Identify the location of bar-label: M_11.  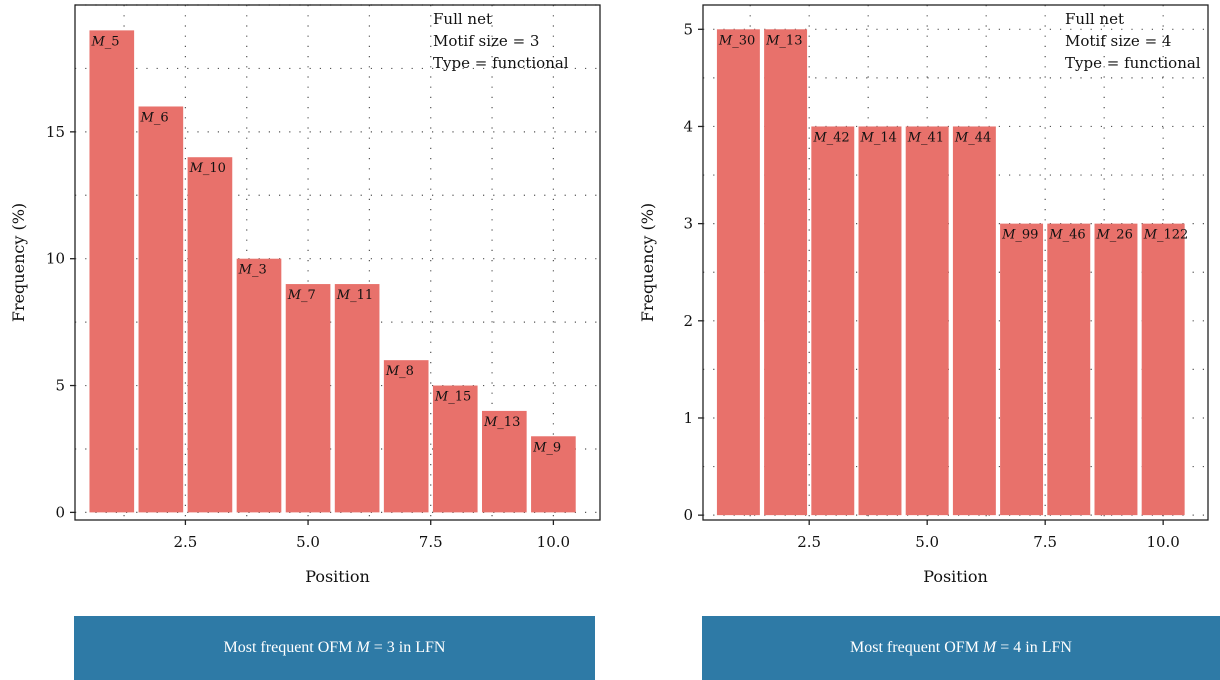
(354, 295).